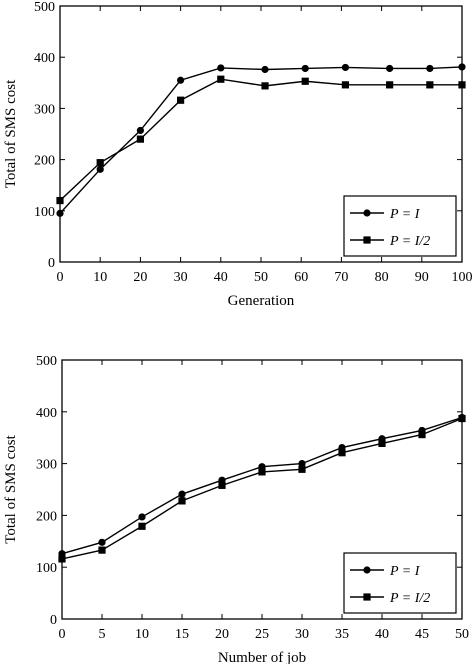 The image size is (474, 664). What do you see at coordinates (341, 277) in the screenshot?
I see `x-tick-label: 70` at bounding box center [341, 277].